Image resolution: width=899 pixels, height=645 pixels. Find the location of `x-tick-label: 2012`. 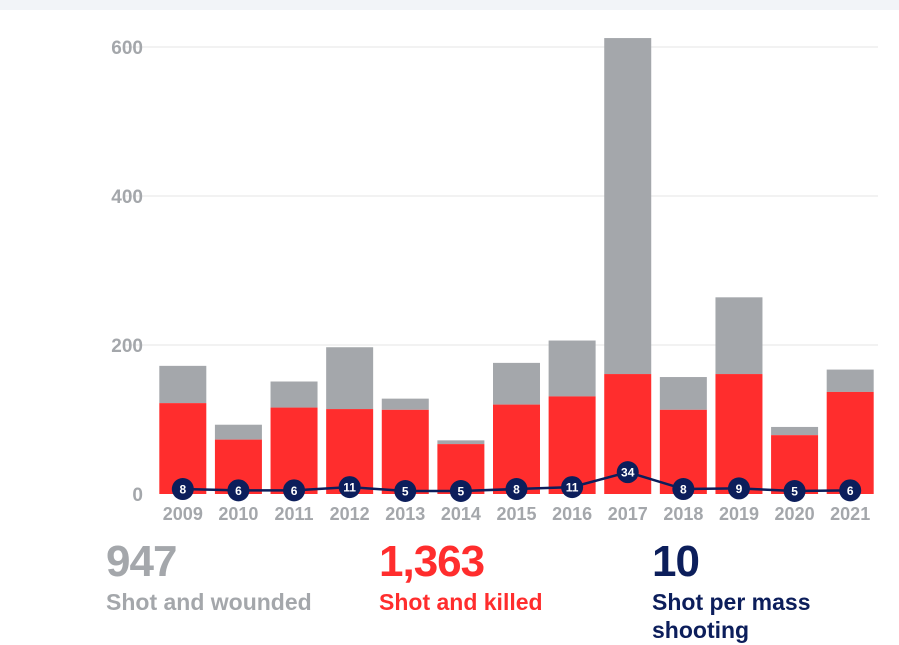

x-tick-label: 2012 is located at coordinates (350, 514).